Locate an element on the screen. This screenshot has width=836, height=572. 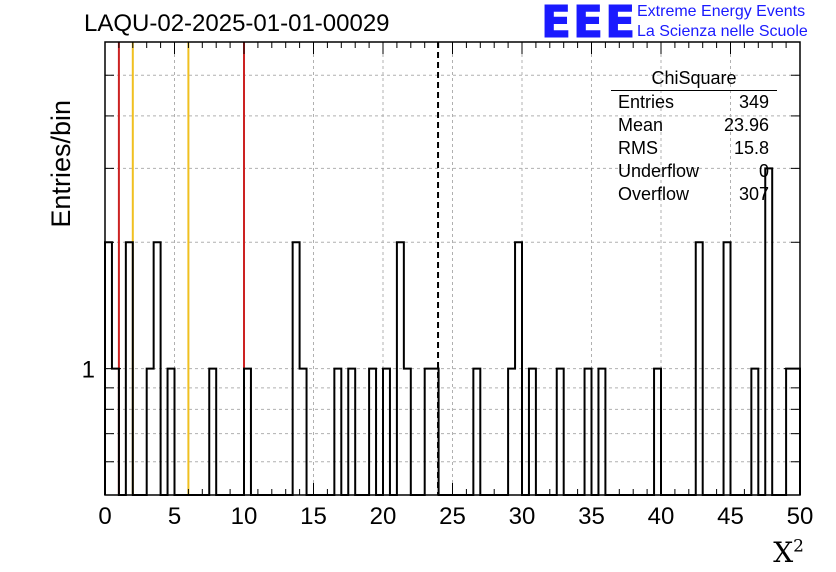
stats-row-underflow: Underflow 0 is located at coordinates (694, 171).